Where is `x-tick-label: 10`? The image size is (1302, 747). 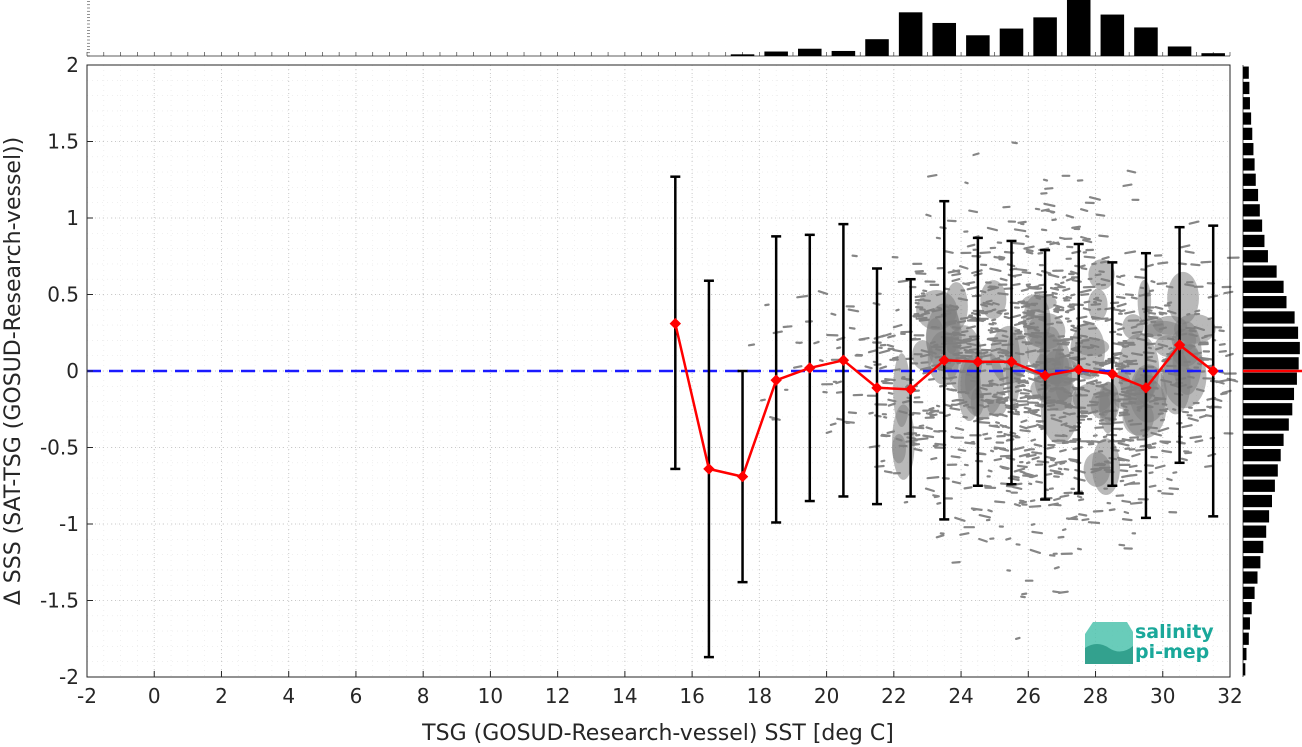 x-tick-label: 10 is located at coordinates (490, 696).